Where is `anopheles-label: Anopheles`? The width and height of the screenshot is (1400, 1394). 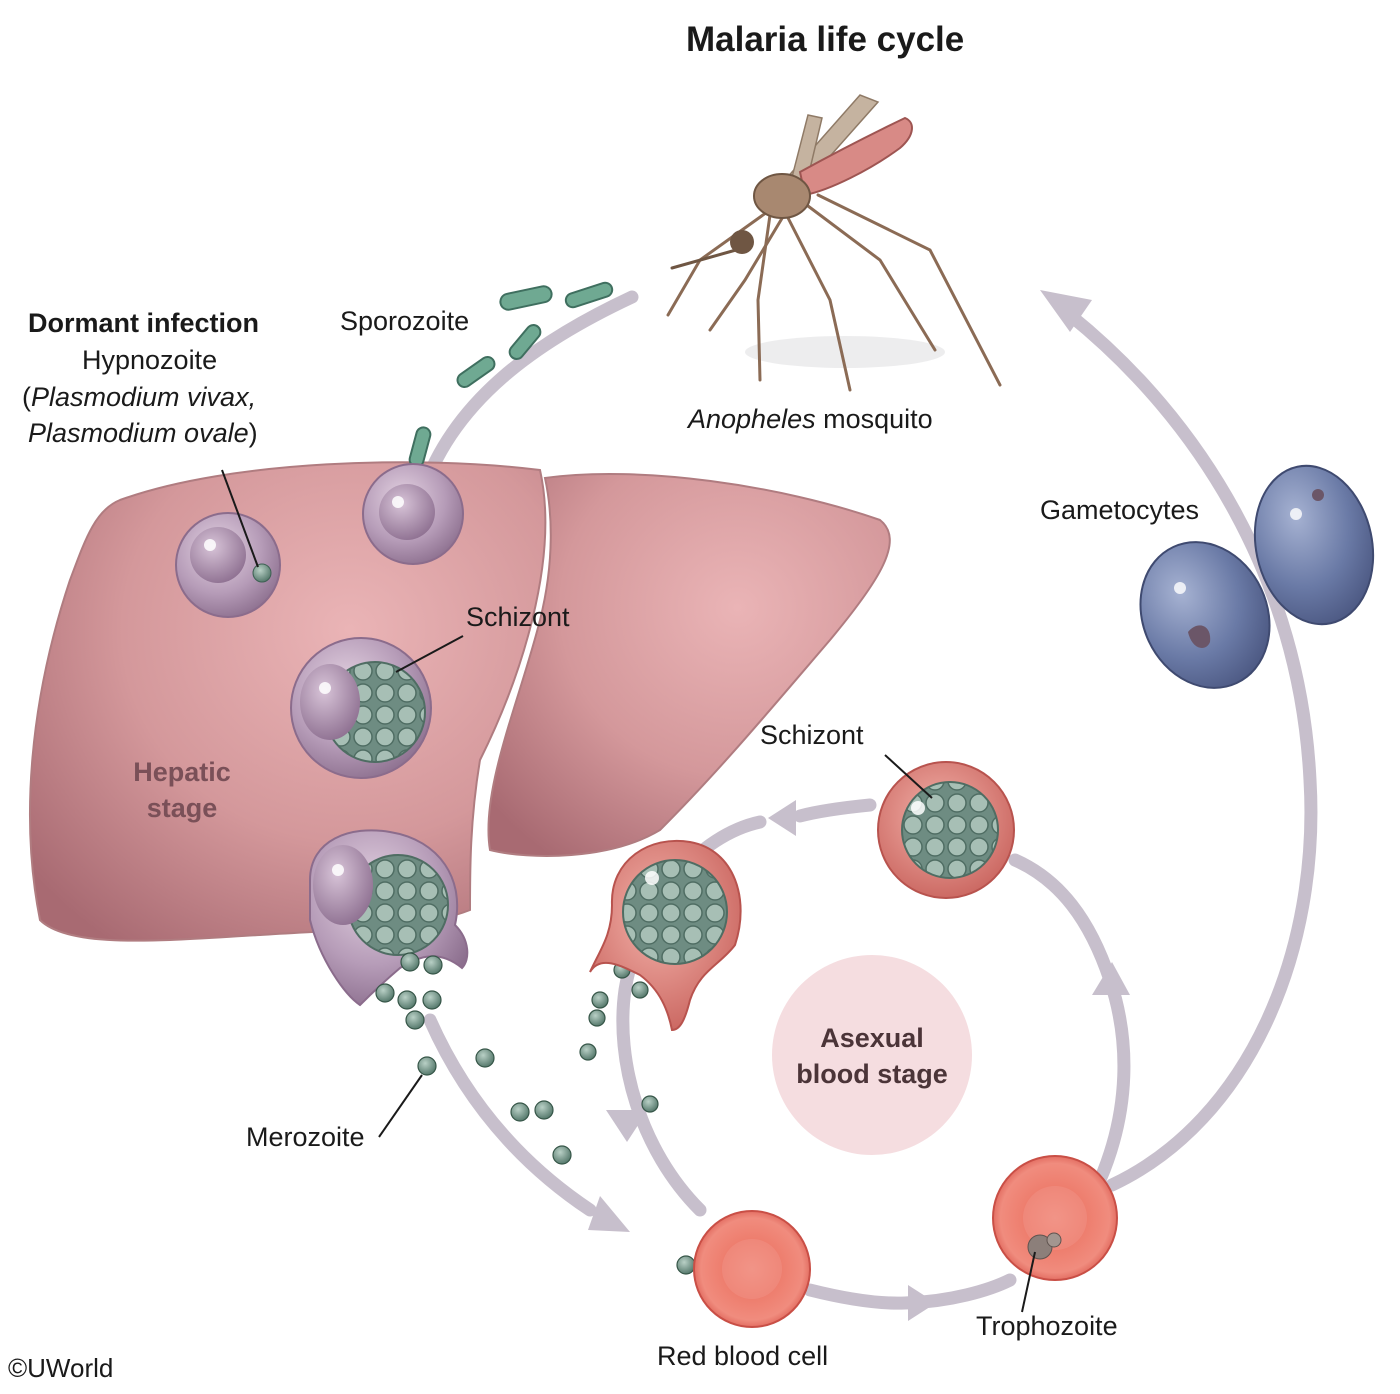
anopheles-label: Anopheles is located at coordinates (752, 419).